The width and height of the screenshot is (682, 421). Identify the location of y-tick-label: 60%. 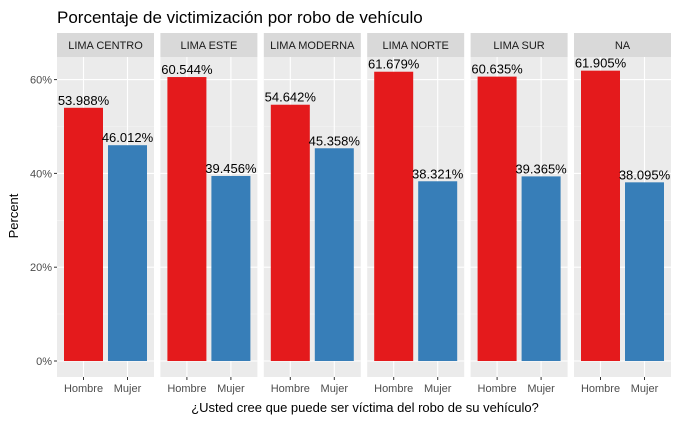
(41, 81).